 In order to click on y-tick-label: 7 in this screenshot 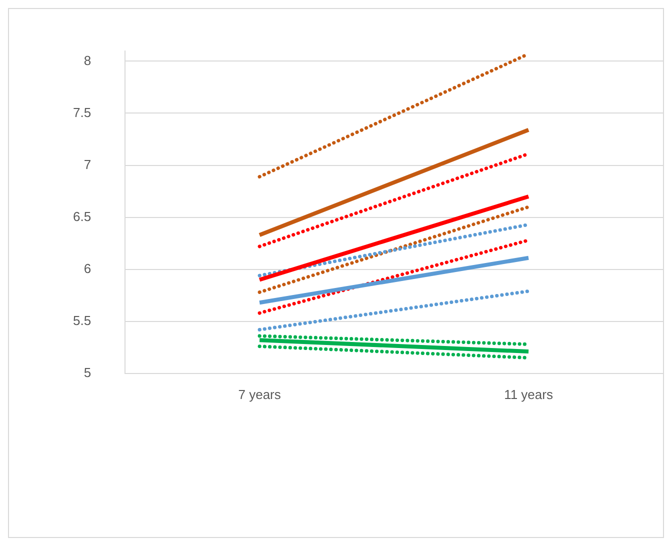, I will do `click(88, 164)`.